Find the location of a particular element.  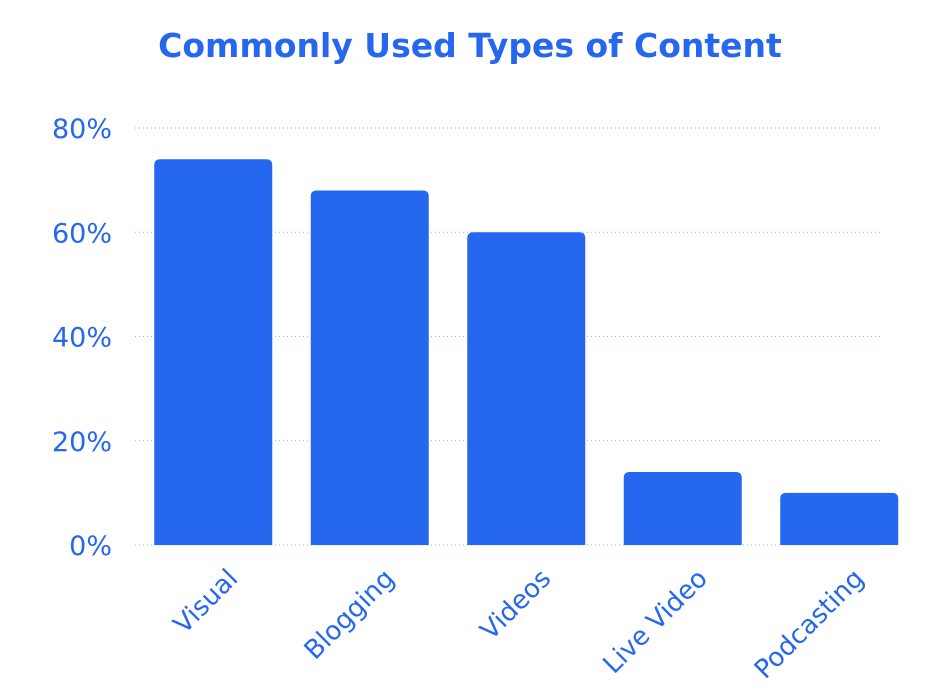

bar-visual is located at coordinates (213, 352).